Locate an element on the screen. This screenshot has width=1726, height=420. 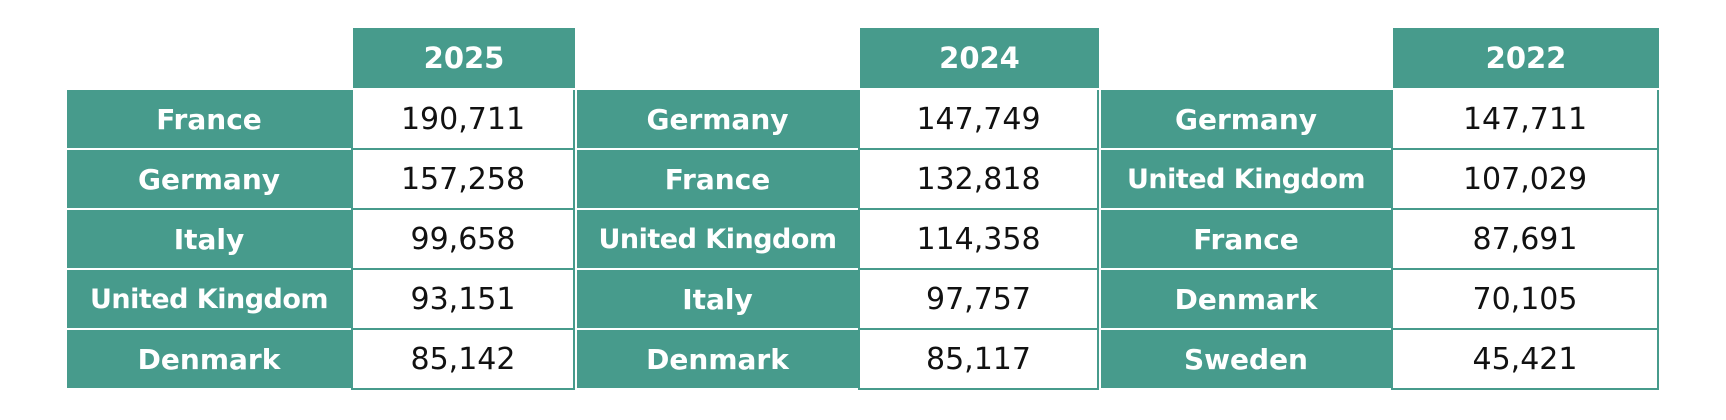
value-cell: 99,658 is located at coordinates (463, 240).